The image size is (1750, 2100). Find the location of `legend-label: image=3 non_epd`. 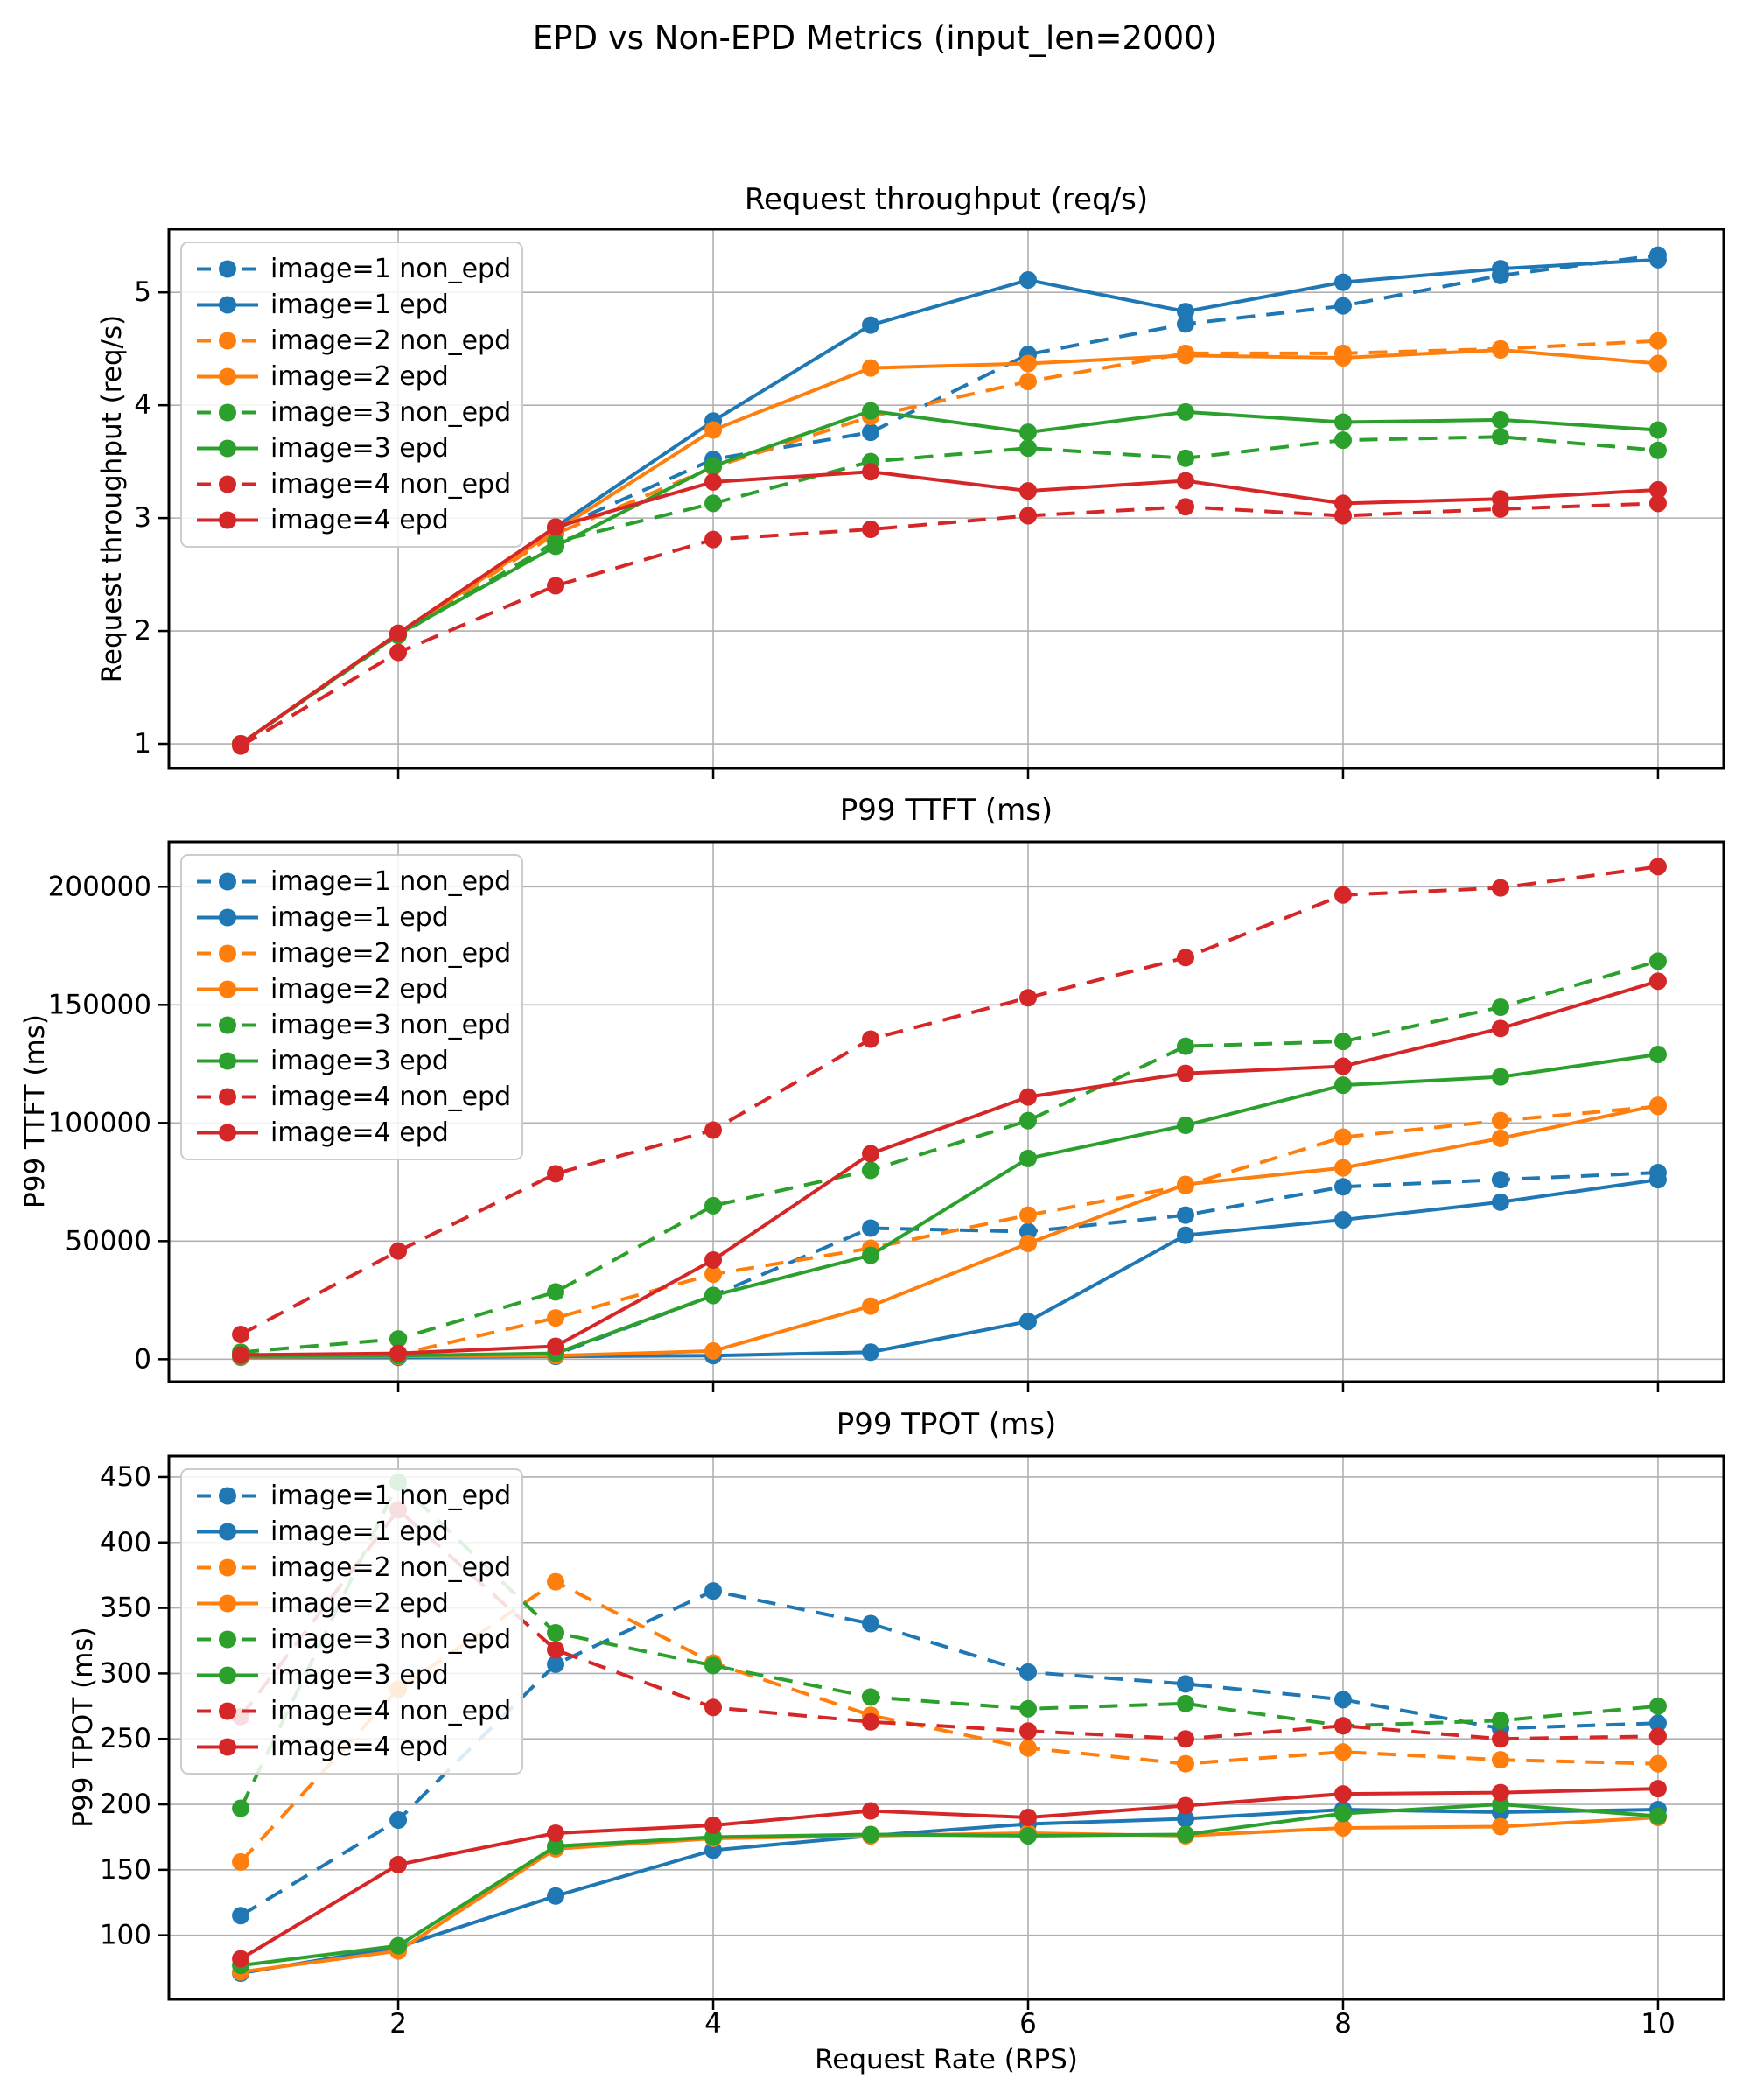

legend-label: image=3 non_epd is located at coordinates (390, 1025).